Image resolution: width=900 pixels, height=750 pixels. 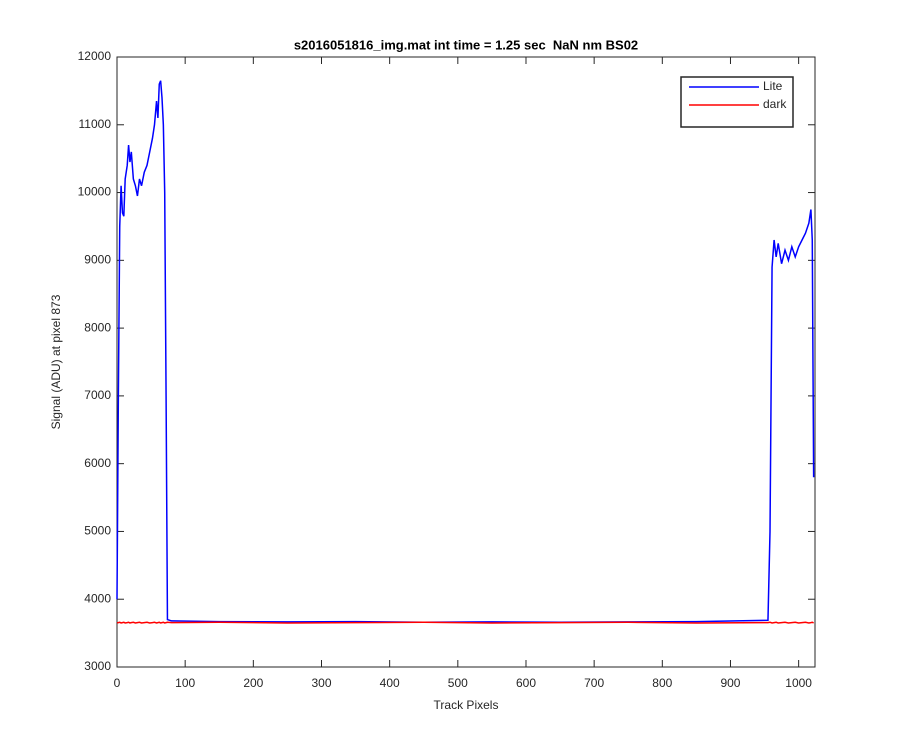 I want to click on y-tick-label: 7000, so click(x=97, y=395).